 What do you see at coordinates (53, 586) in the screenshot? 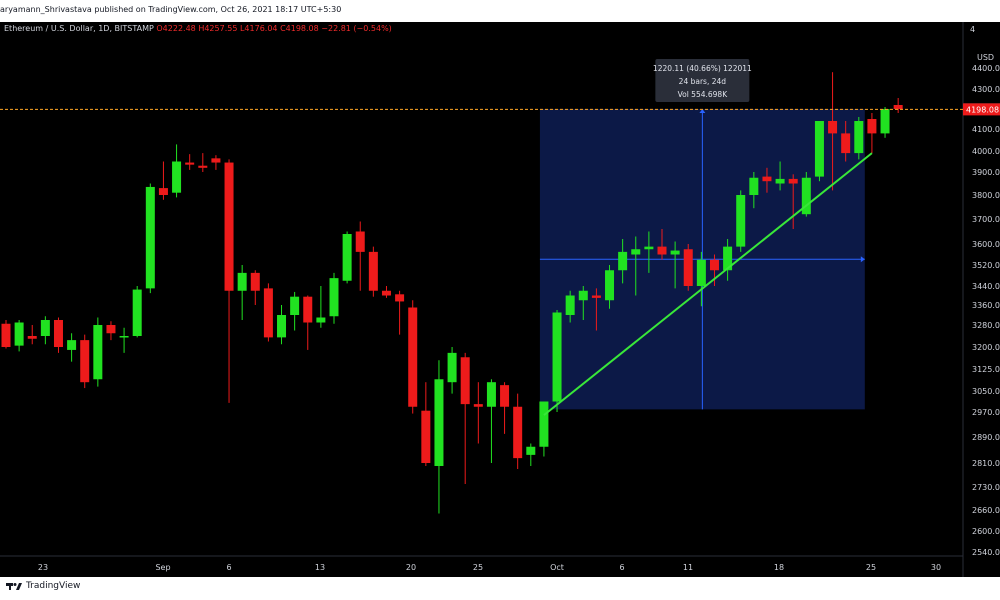
I see `tradingview-brand: TradingView` at bounding box center [53, 586].